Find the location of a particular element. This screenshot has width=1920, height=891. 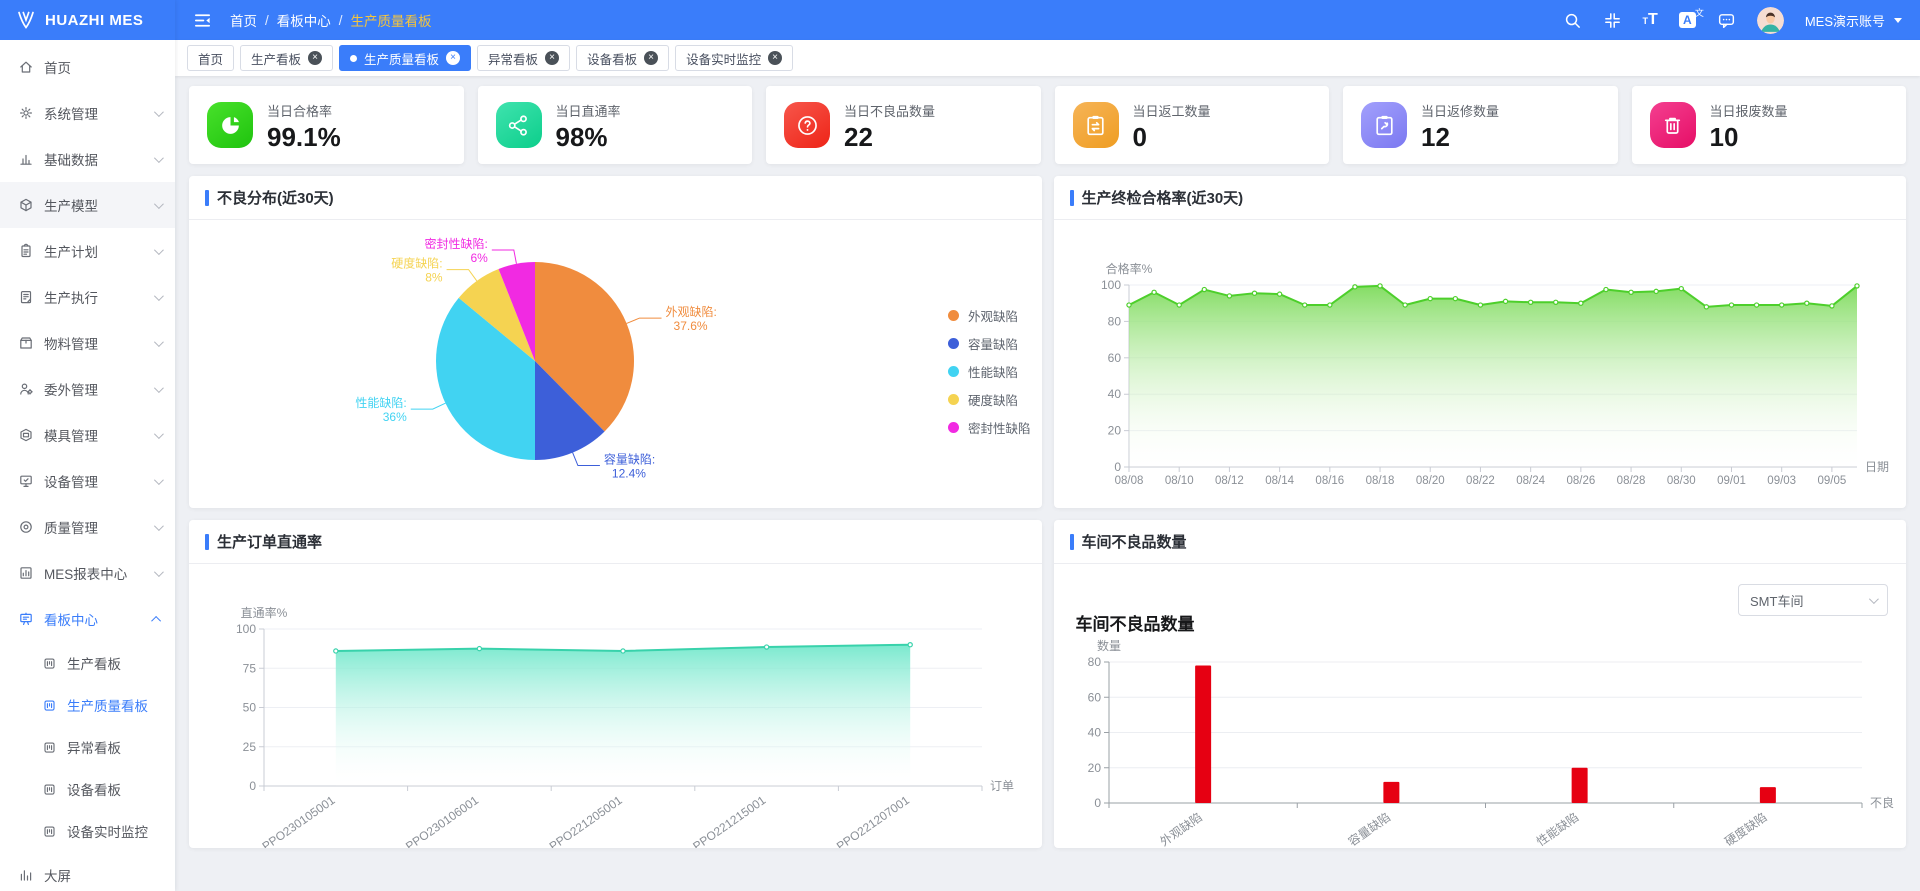

menu-fold-icon is located at coordinates (202, 20).